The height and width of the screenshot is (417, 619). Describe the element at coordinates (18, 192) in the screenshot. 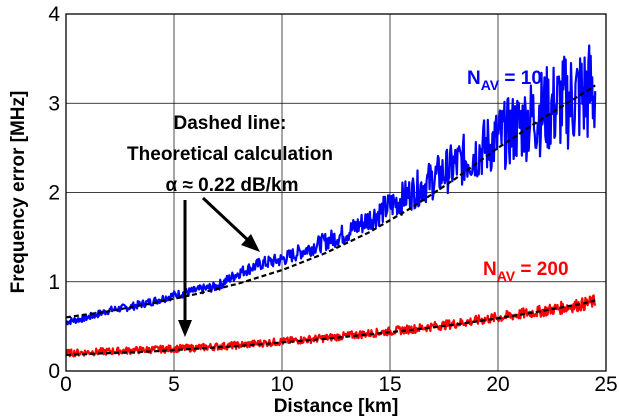

I see `y-axis-label: Frequency error [MHz]` at that location.